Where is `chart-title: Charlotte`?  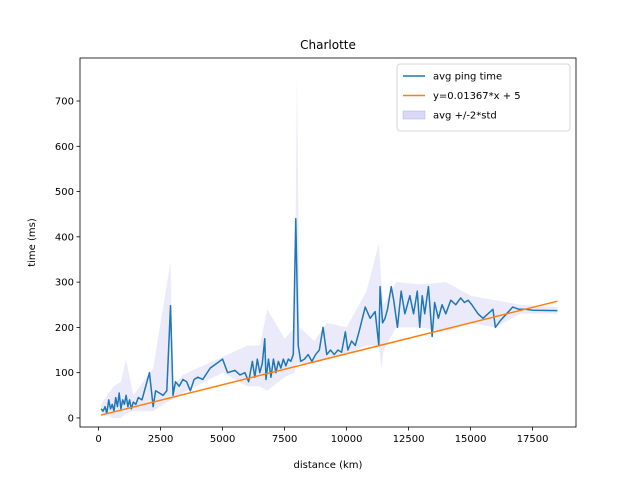 chart-title: Charlotte is located at coordinates (328, 45).